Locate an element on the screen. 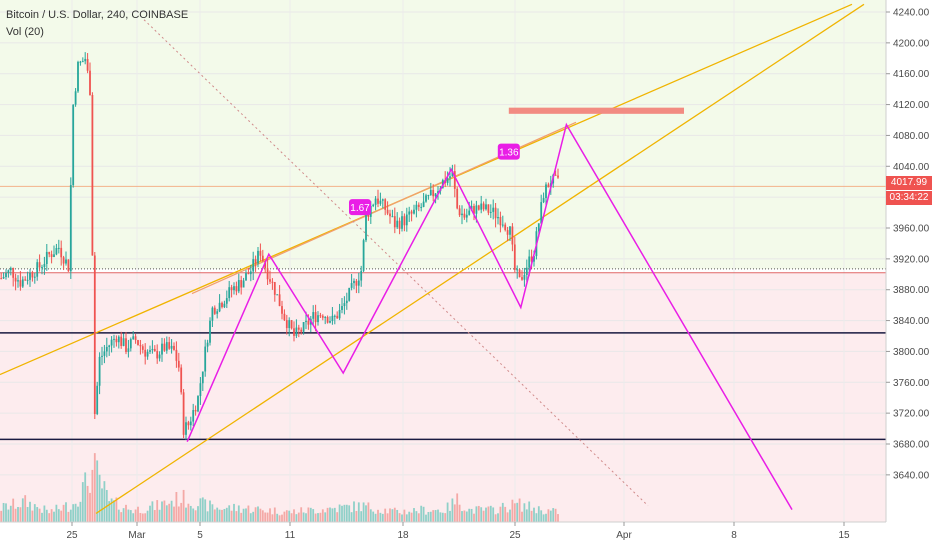  price-tick-label: 3960.00 is located at coordinates (911, 229).